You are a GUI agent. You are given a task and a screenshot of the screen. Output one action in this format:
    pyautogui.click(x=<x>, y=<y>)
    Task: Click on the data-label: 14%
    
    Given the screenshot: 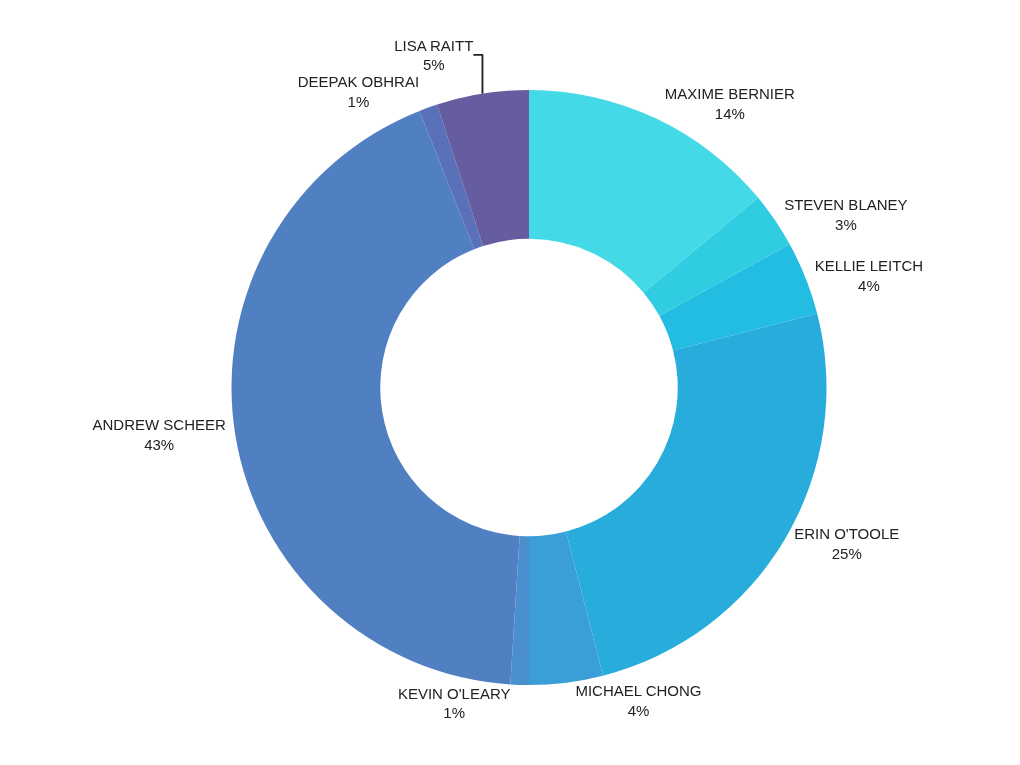 What is the action you would take?
    pyautogui.click(x=729, y=113)
    